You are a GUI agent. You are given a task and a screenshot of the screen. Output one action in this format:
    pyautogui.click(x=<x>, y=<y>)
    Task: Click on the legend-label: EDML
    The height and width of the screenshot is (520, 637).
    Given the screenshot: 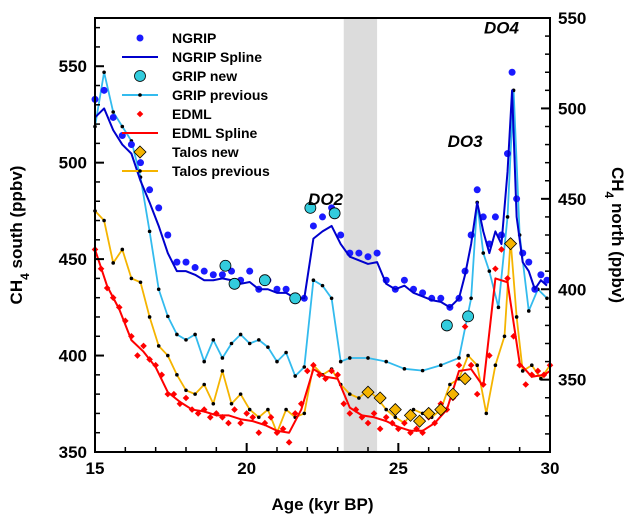 What is the action you would take?
    pyautogui.click(x=192, y=114)
    